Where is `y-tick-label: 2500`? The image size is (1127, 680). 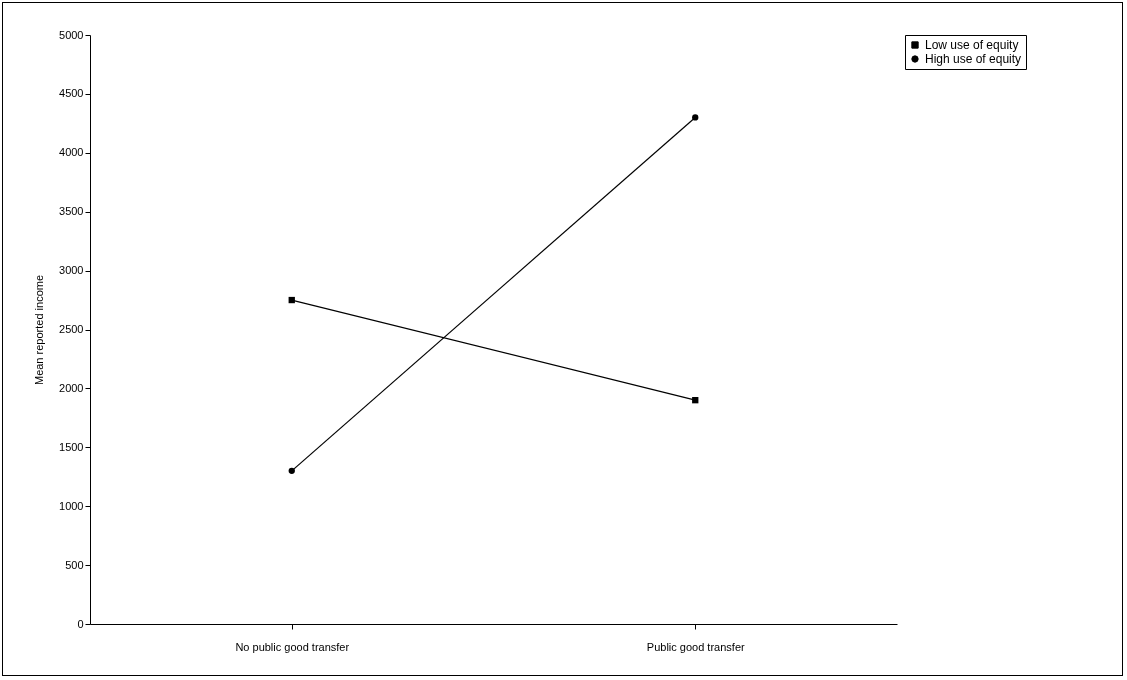
y-tick-label: 2500 is located at coordinates (71, 329).